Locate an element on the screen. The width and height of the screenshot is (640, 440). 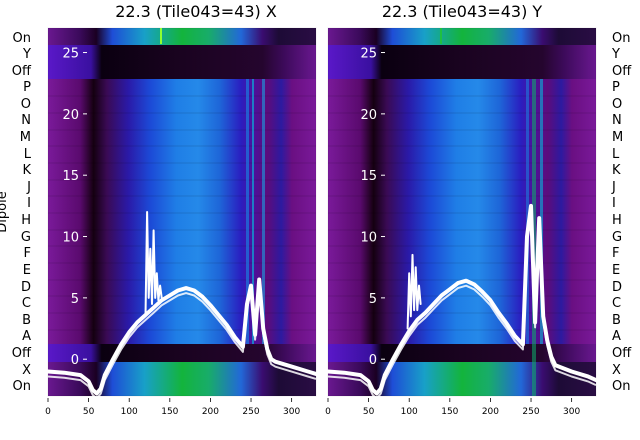
y-axis-label: Dipole is located at coordinates (5, 211).